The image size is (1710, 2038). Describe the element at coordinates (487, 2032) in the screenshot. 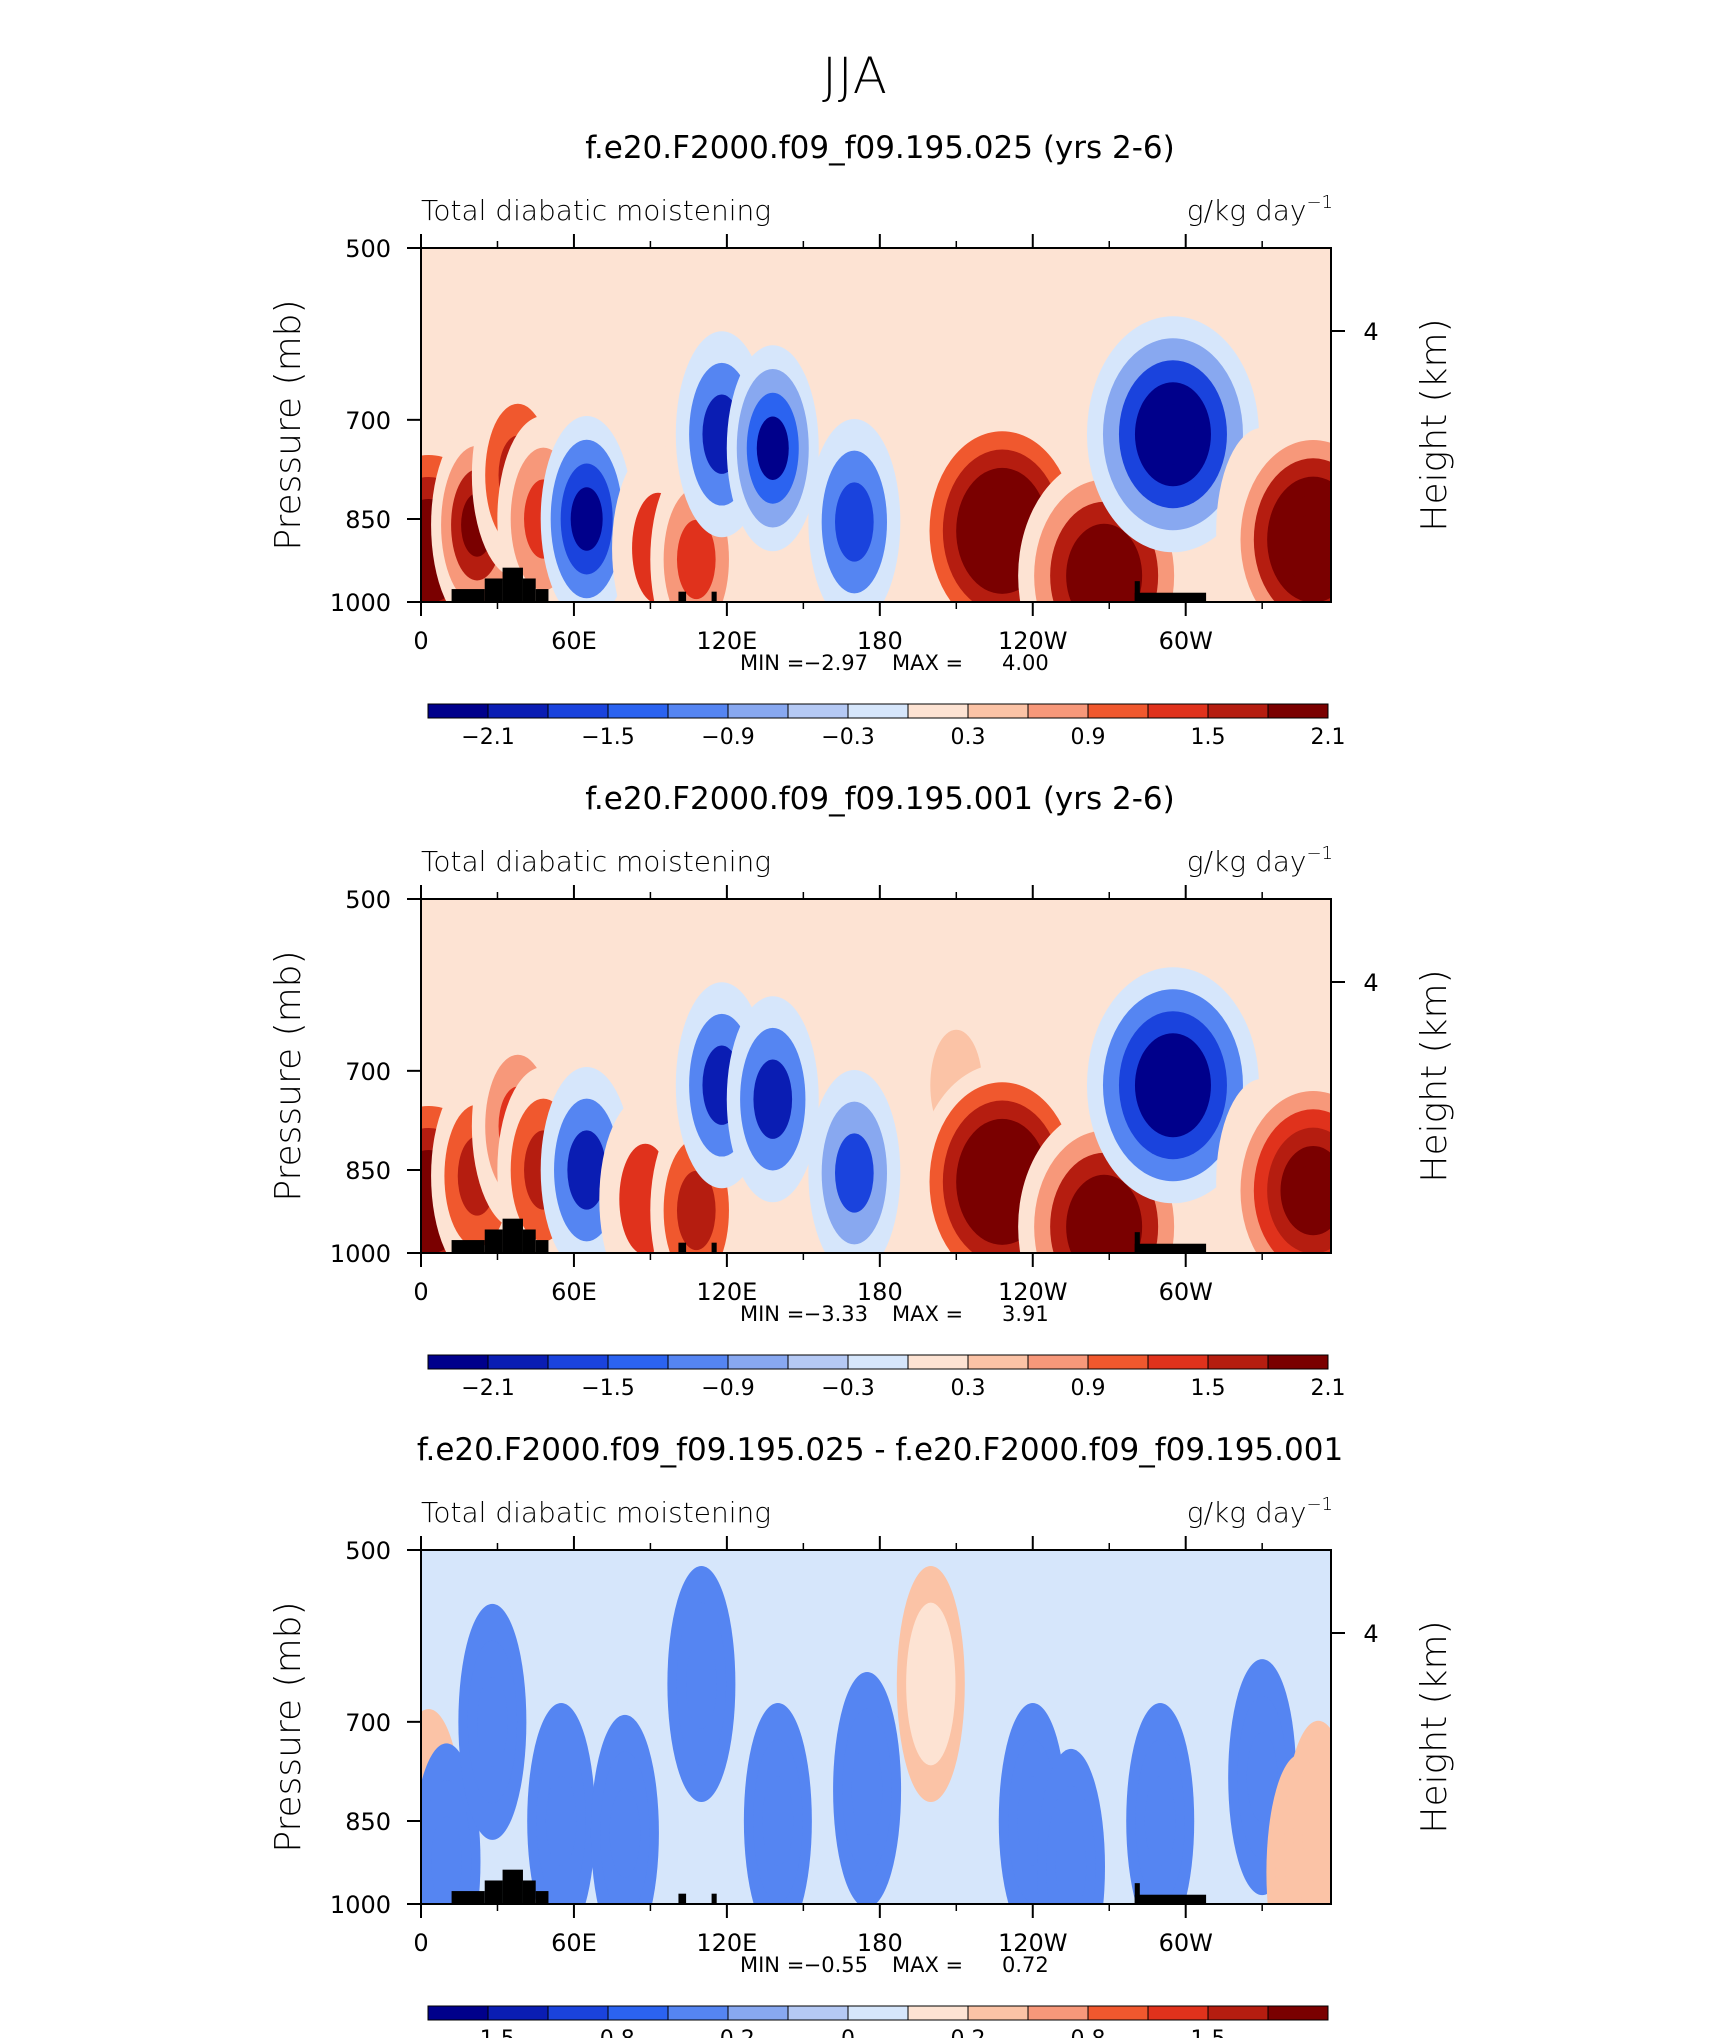

I see `colorbar-label: −1.5` at that location.